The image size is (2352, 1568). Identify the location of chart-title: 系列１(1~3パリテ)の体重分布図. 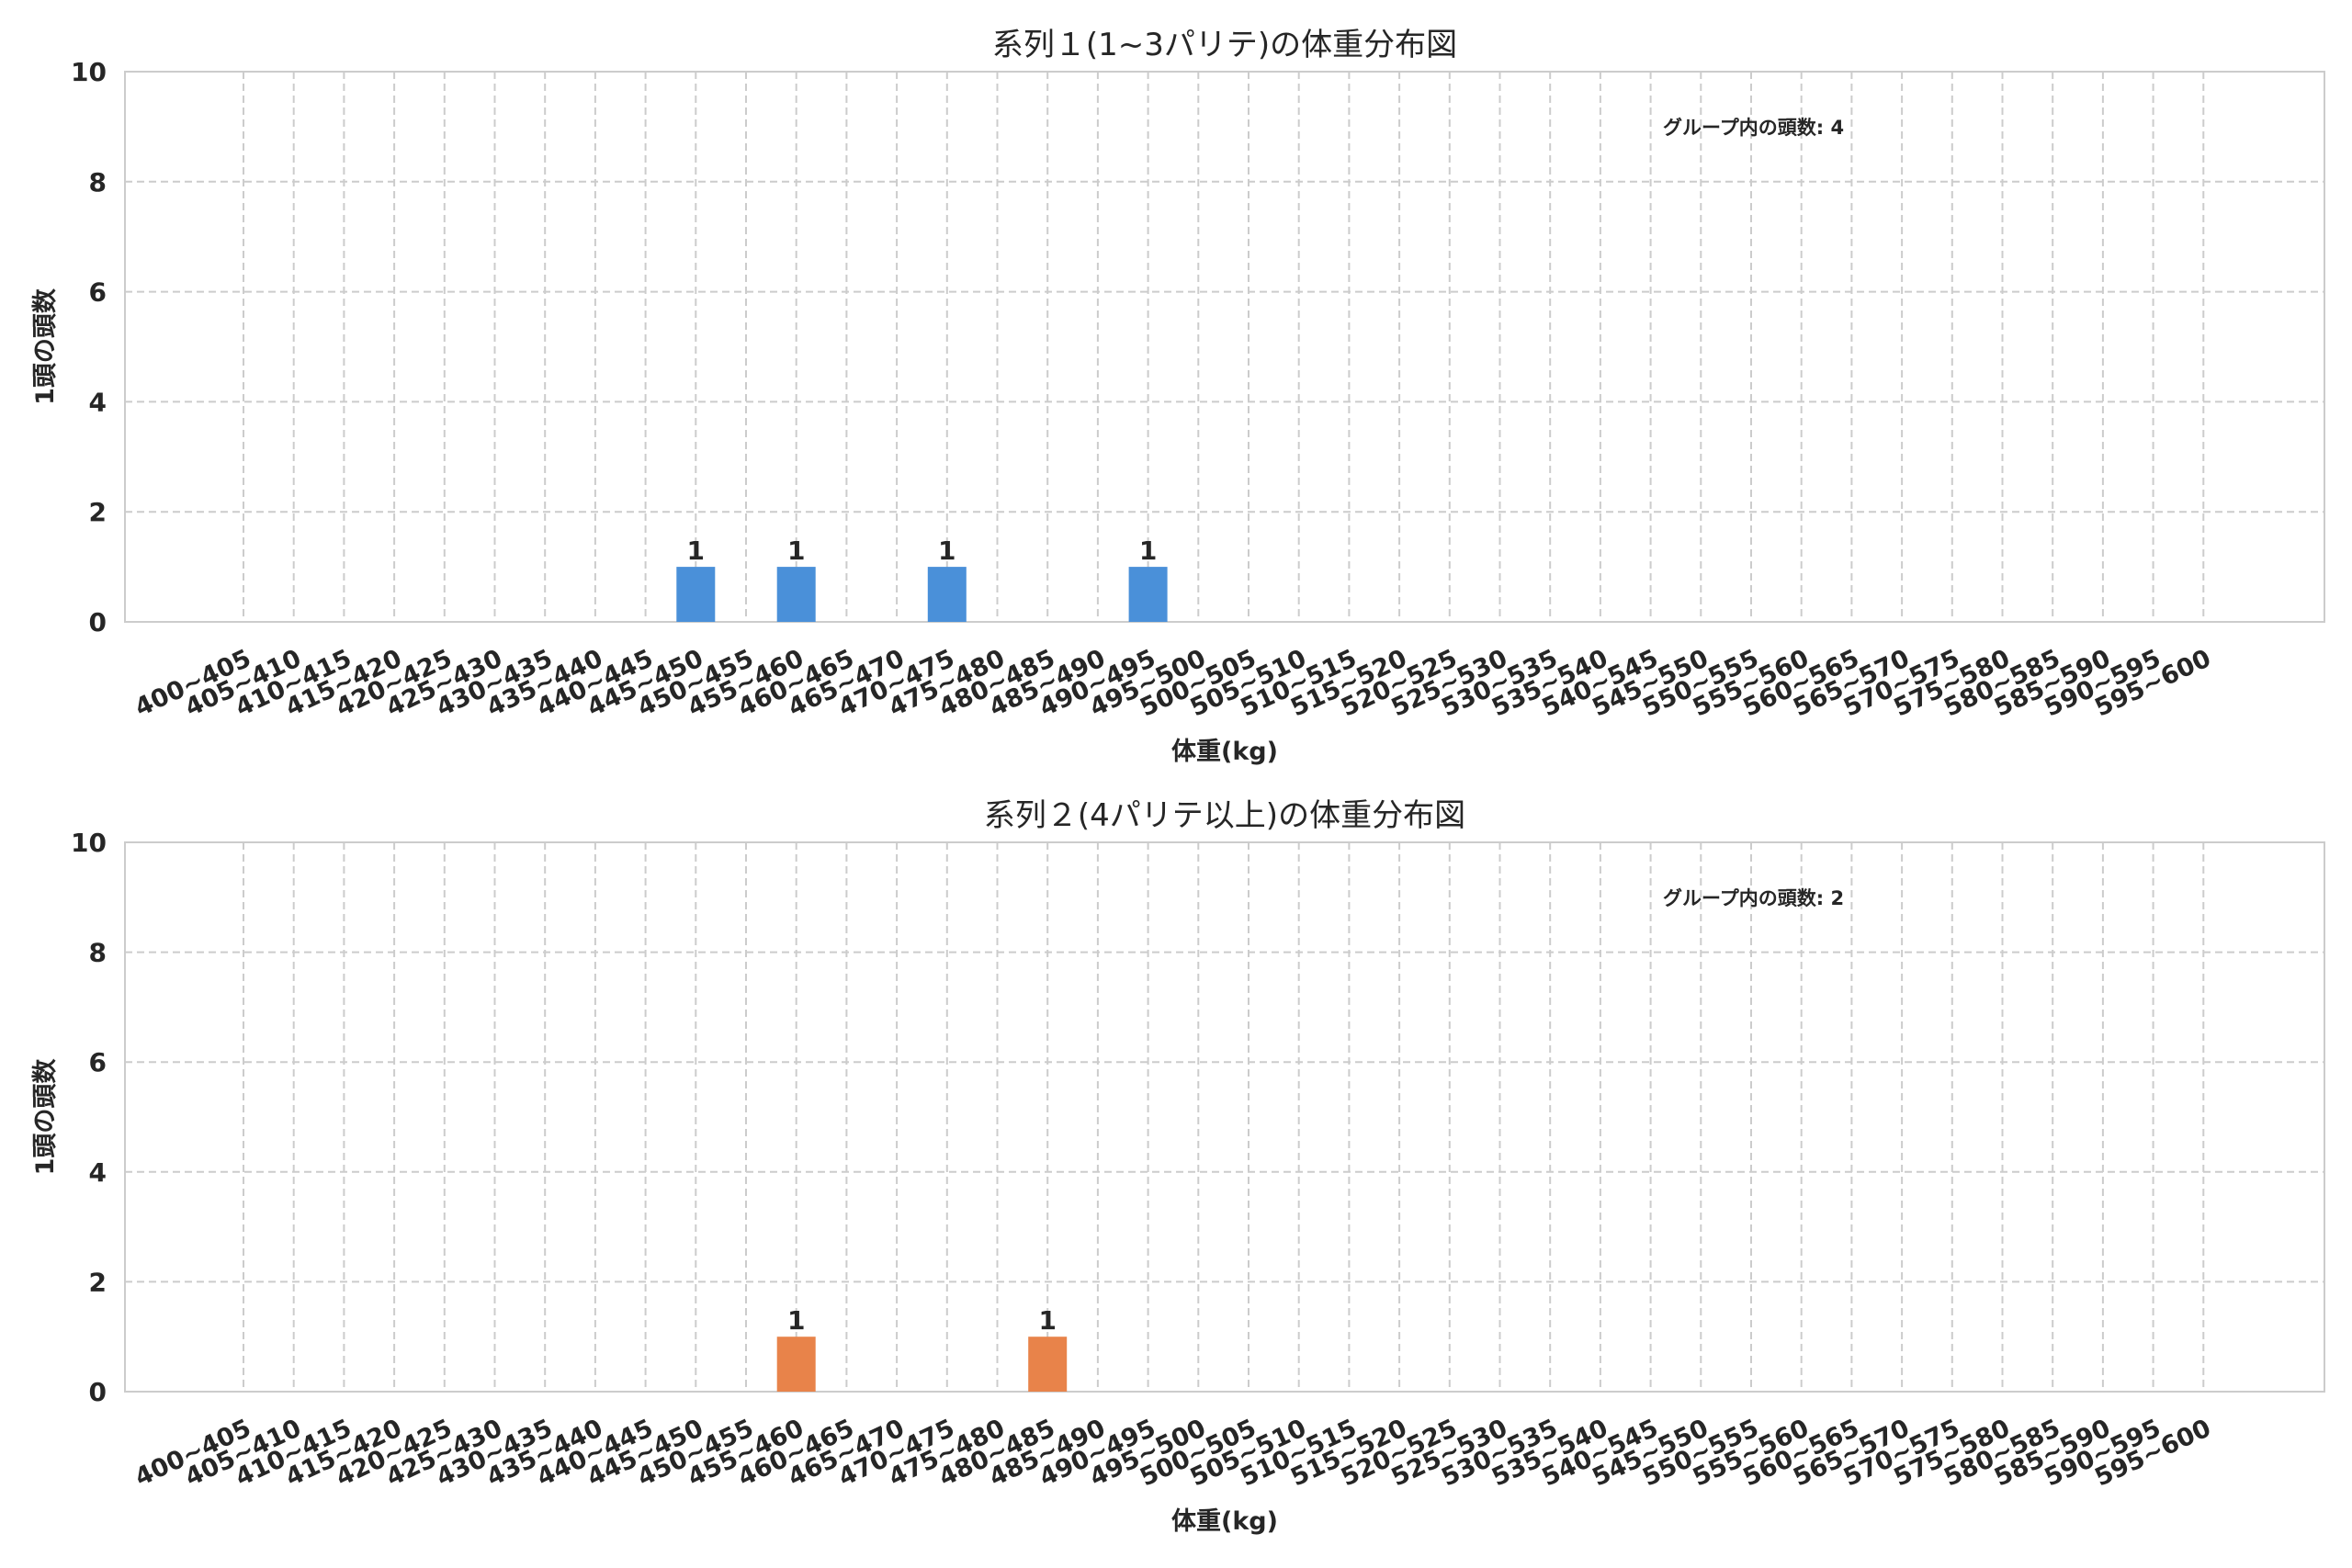
(1224, 45).